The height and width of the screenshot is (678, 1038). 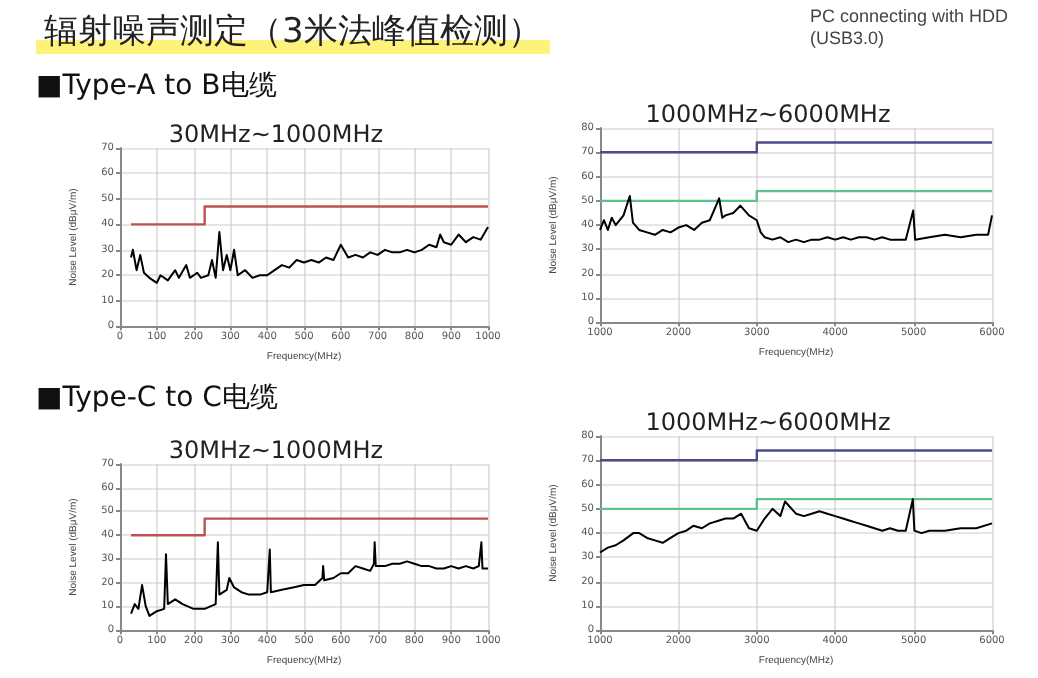 I want to click on text: ■Type-C to C电缆, so click(x=157, y=398).